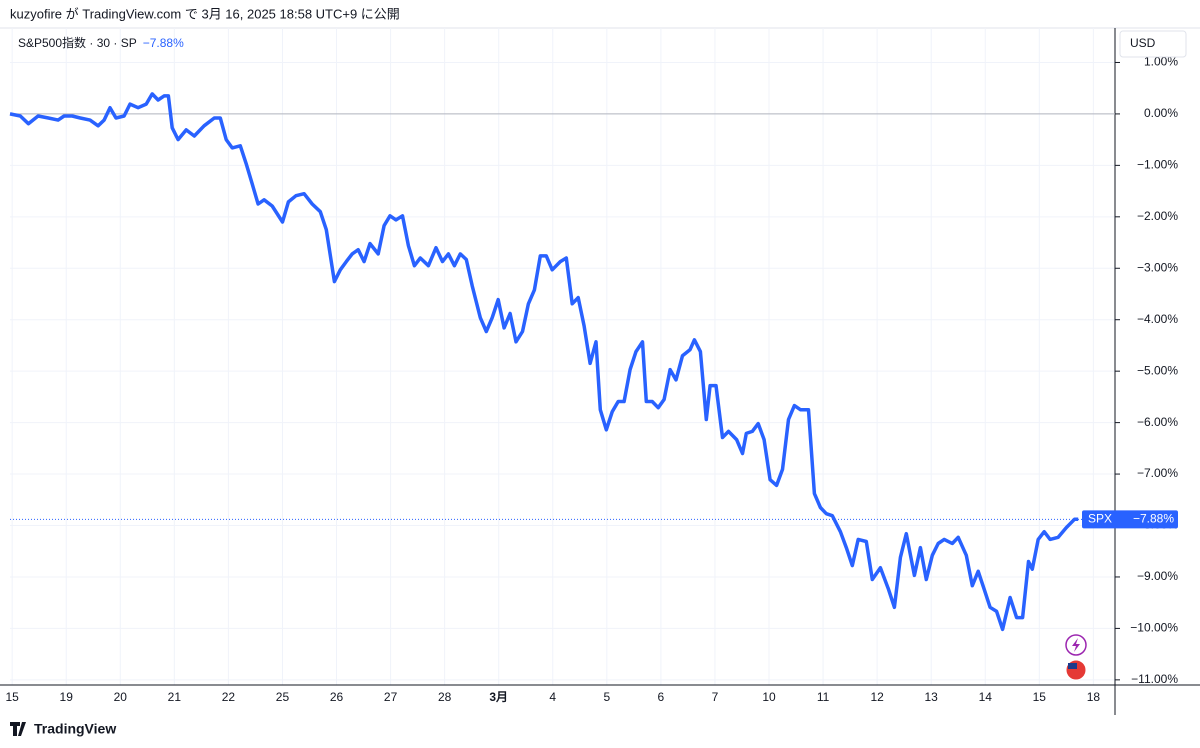  I want to click on y-tick-label: −3.00%, so click(1157, 267).